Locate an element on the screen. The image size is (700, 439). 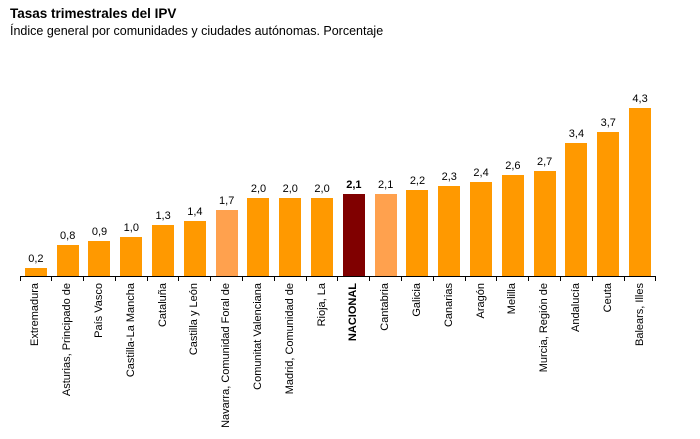
bar-column: 0,9 is located at coordinates (100, 181).